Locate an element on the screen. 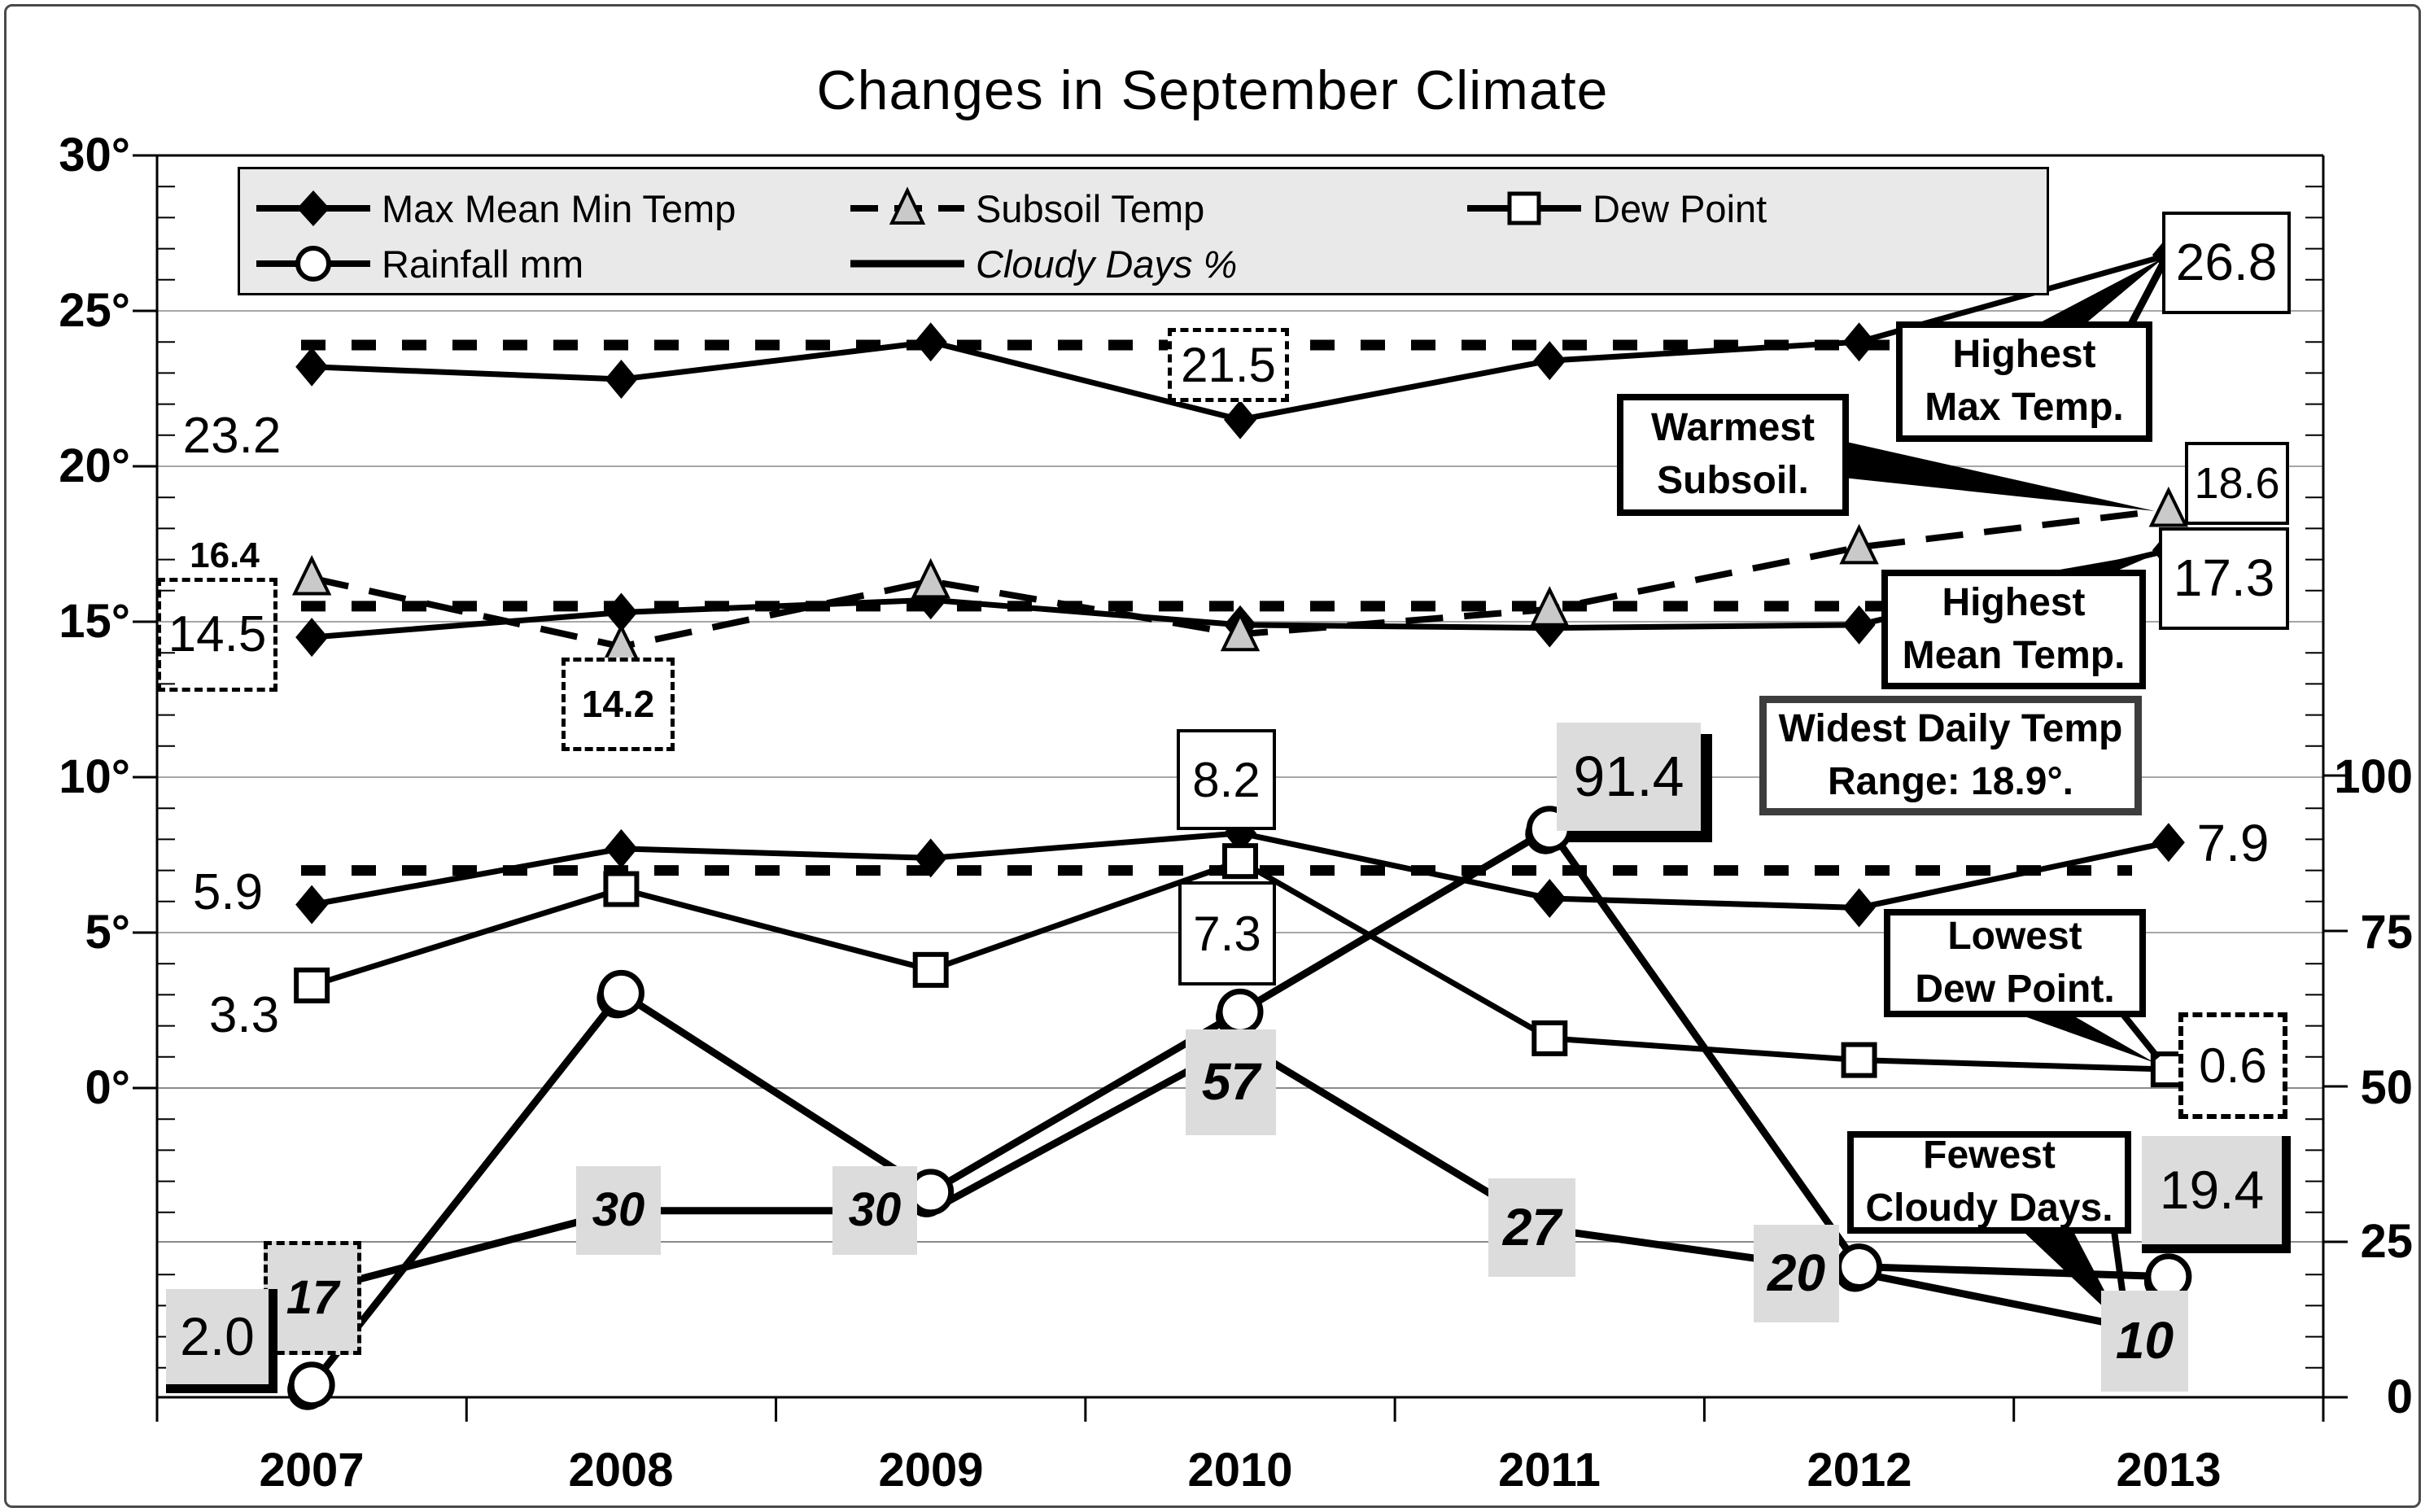 The width and height of the screenshot is (2425, 1512). value-label-min-2010: 8.2 is located at coordinates (1226, 779).